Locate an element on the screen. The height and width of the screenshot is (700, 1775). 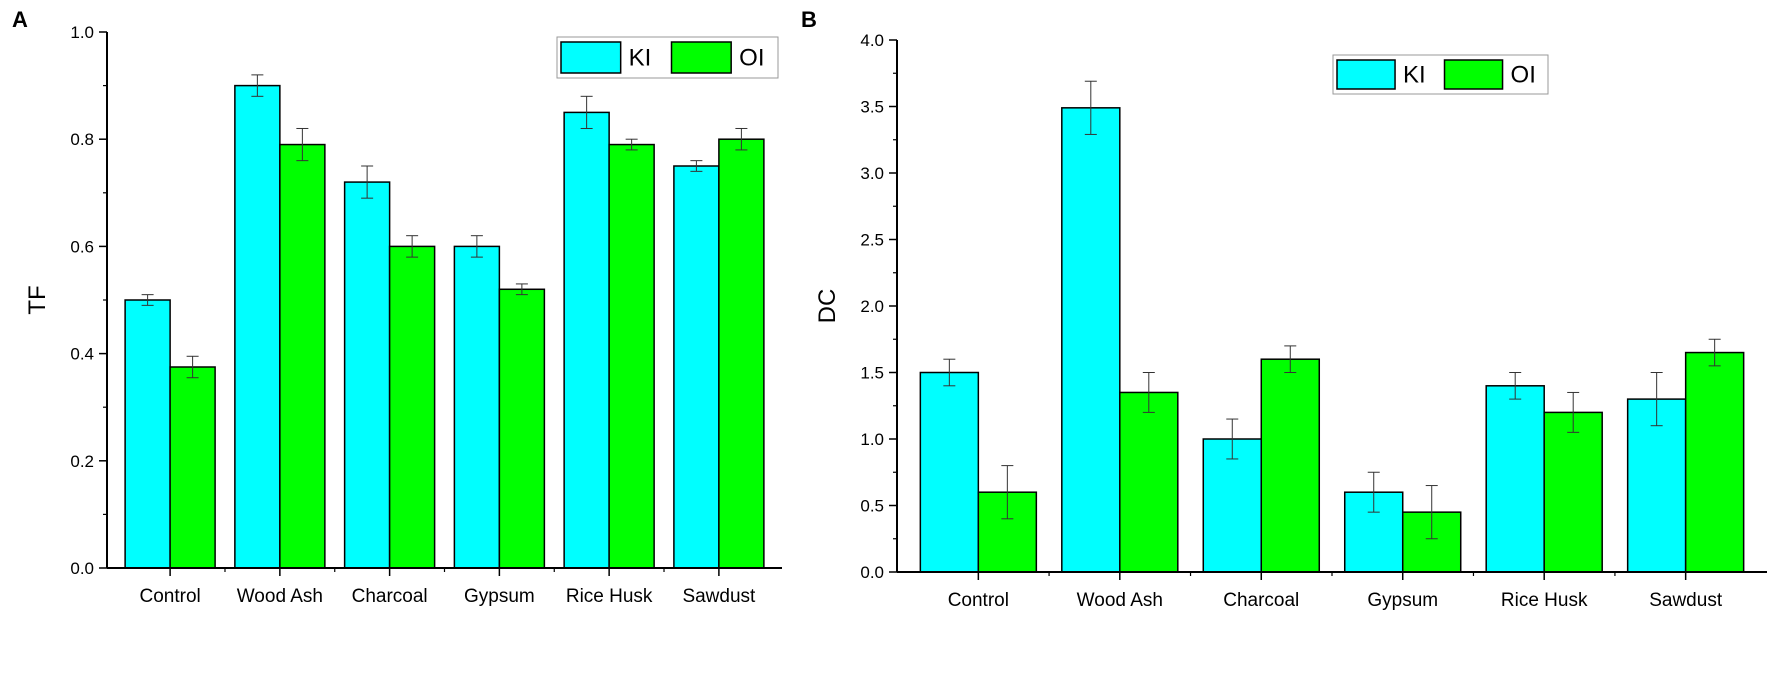
y-tick-label: 0.6 is located at coordinates (82, 246).